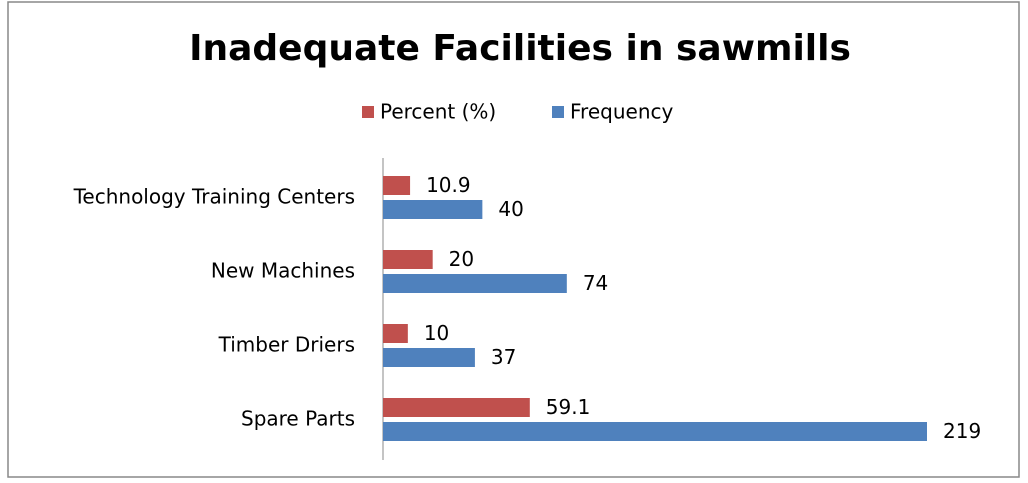 This screenshot has width=1028, height=483. Describe the element at coordinates (595, 283) in the screenshot. I see `data-label: 74` at that location.